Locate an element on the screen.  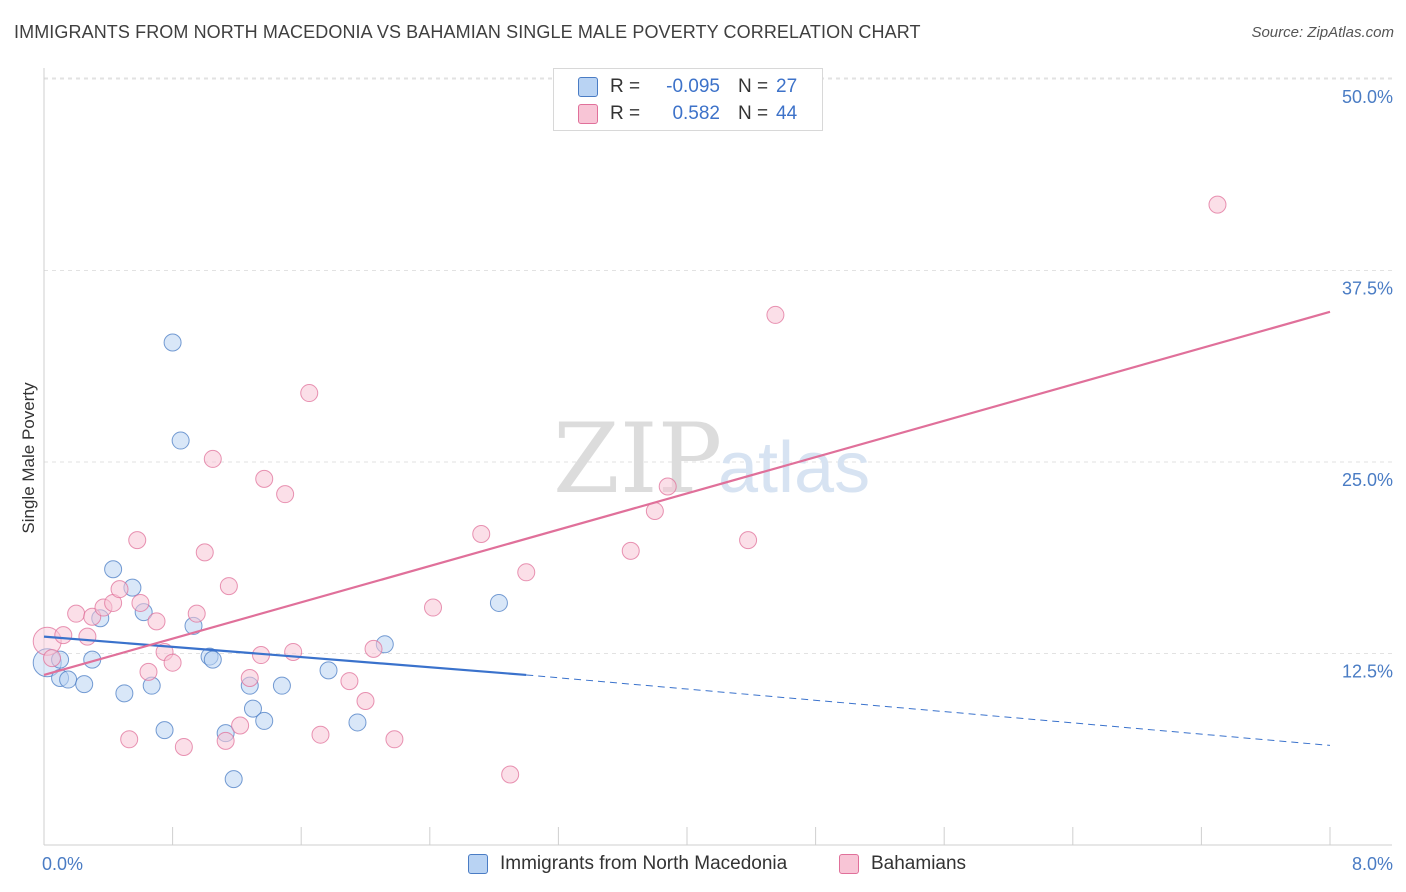
legend-row-north-macedonia: R = -0.095 N = 27 is located at coordinates (687, 87).